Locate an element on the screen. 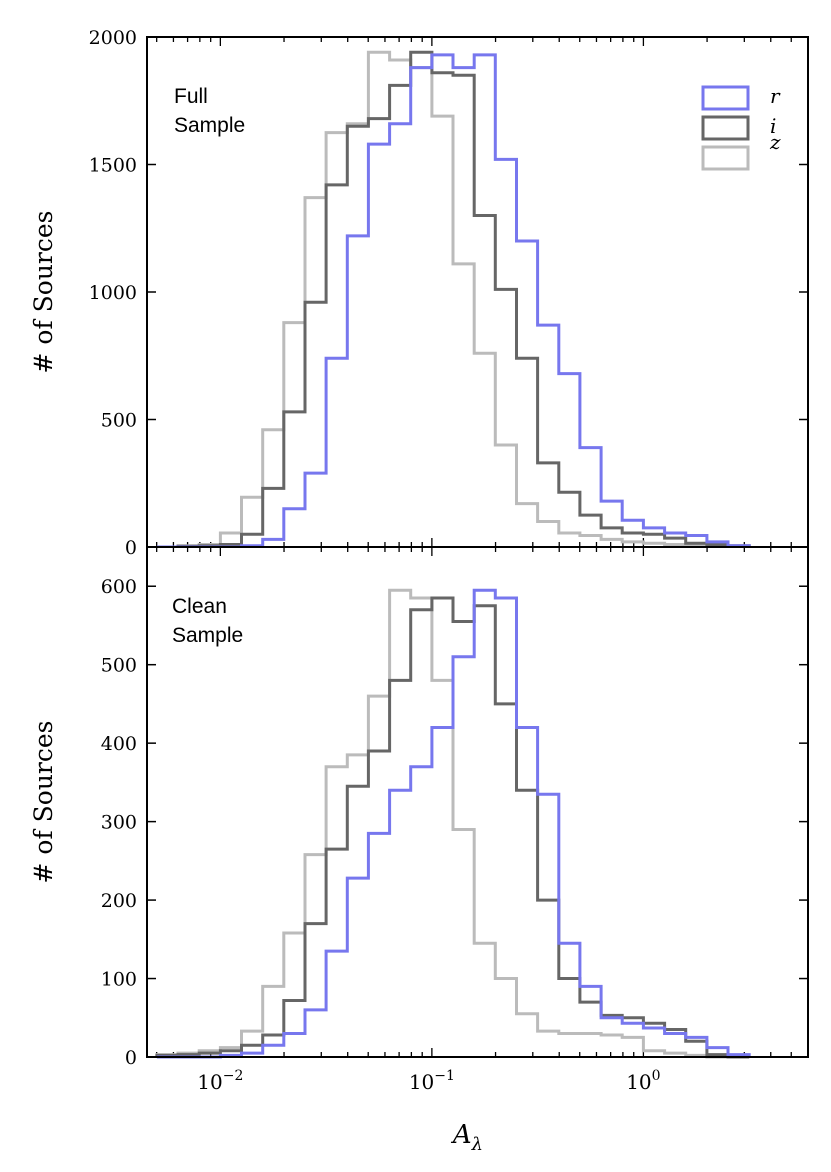 This screenshot has width=831, height=1172. legend-entry-r: r is located at coordinates (741, 97).